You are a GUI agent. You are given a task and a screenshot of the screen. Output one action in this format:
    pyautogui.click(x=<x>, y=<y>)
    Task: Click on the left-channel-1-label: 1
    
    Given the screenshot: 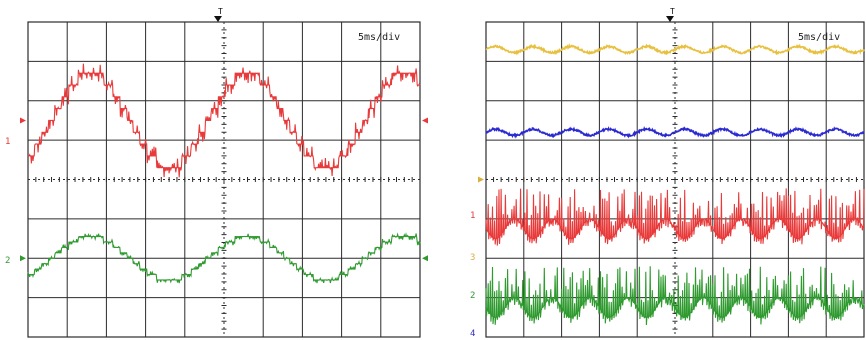 What is the action you would take?
    pyautogui.click(x=7, y=142)
    